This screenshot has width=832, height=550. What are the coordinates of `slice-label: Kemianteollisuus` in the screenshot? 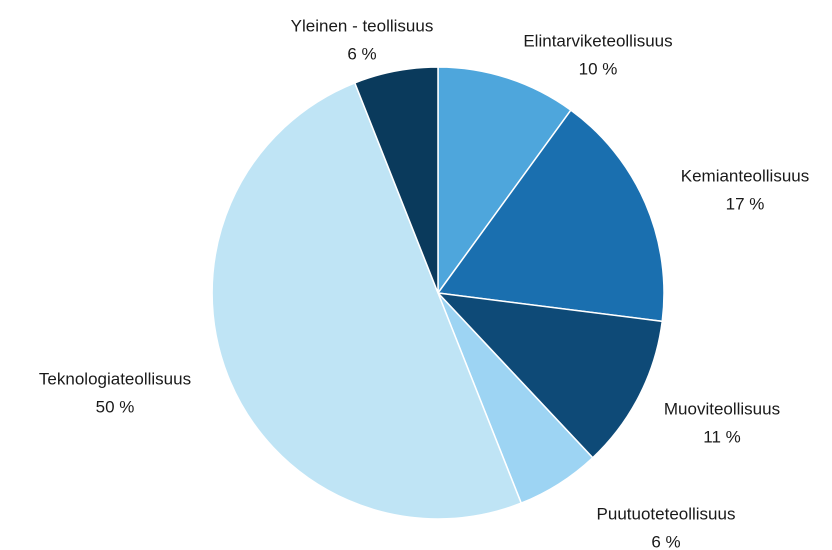 It's located at (745, 175).